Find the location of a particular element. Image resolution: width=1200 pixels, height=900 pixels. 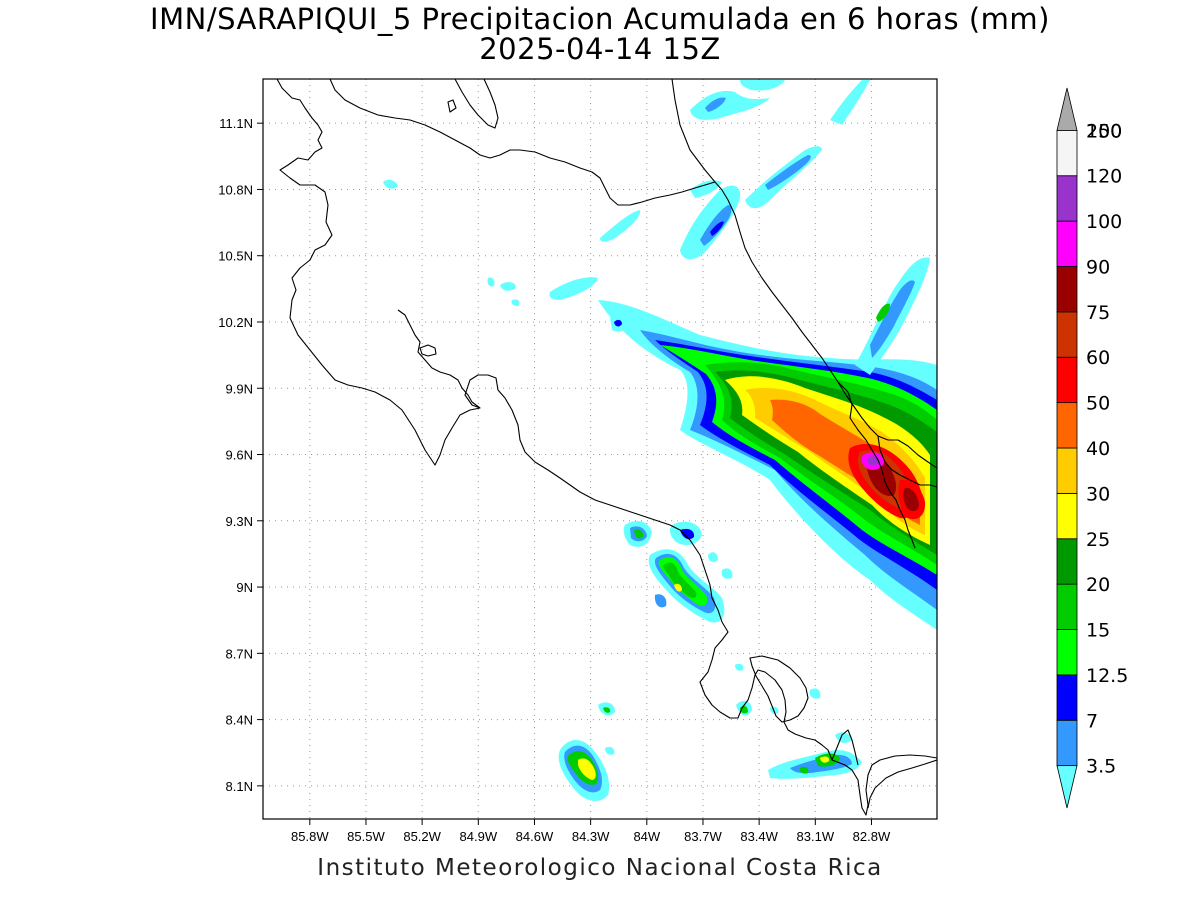

y-tick-label: 10.2N is located at coordinates (235, 322).